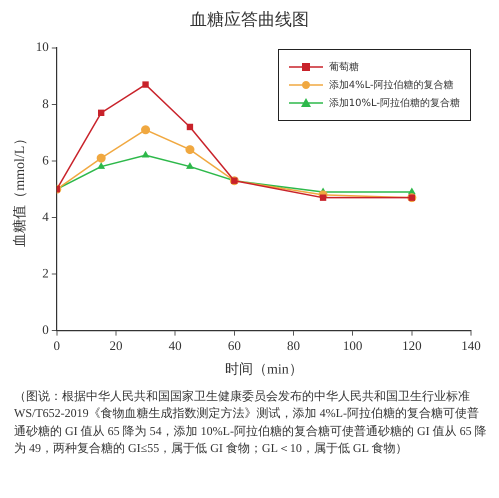 This screenshot has width=499, height=498. Describe the element at coordinates (234, 345) in the screenshot. I see `x-tick-label: 60` at that location.